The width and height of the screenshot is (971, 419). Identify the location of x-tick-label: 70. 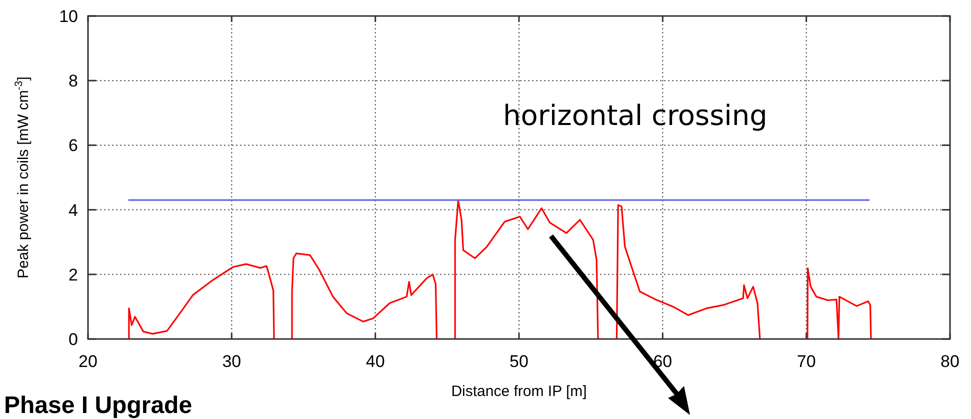
(806, 361).